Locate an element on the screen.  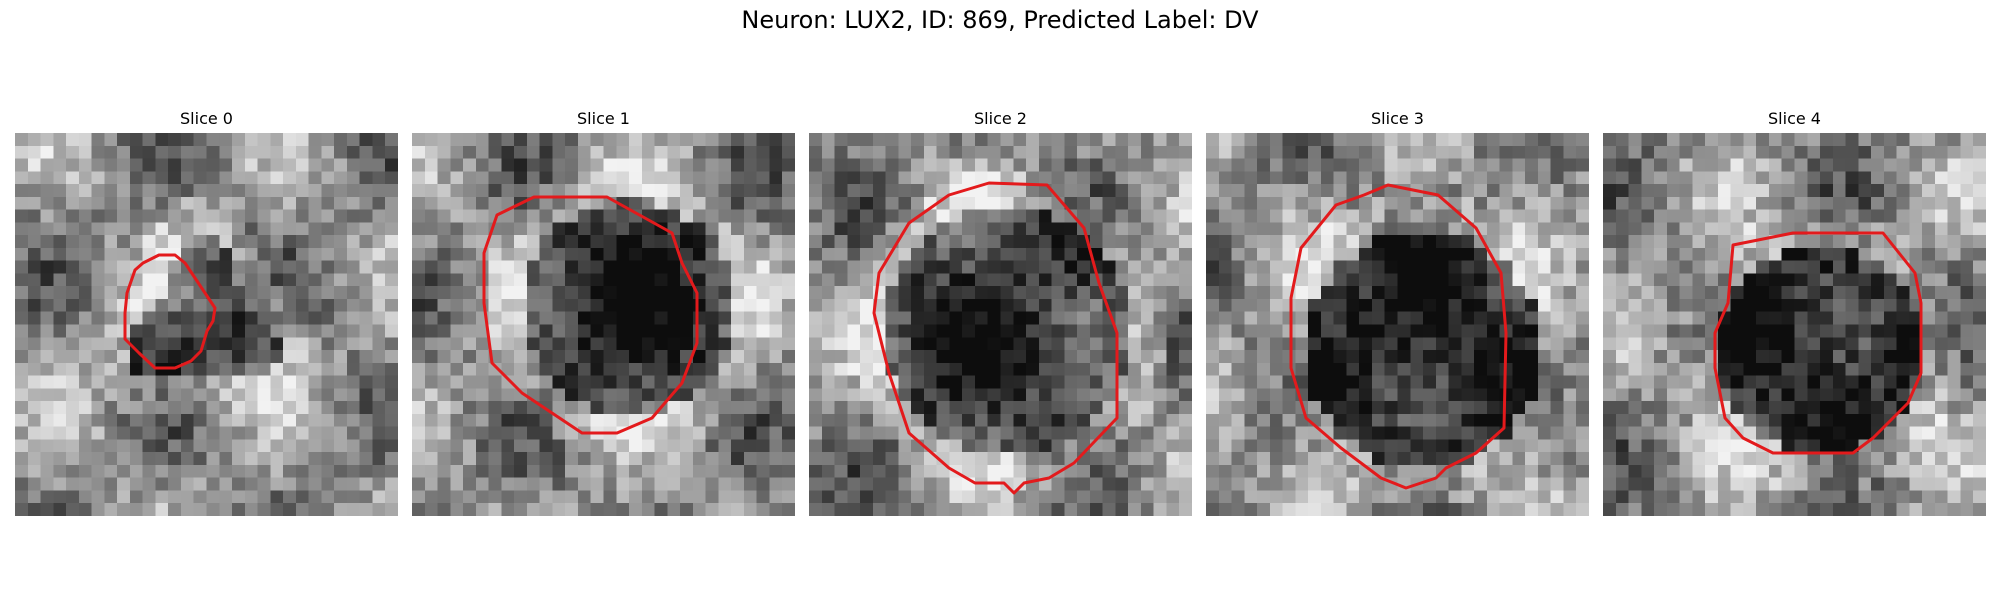
slice-panel-0: Slice 0 is located at coordinates (206, 312).